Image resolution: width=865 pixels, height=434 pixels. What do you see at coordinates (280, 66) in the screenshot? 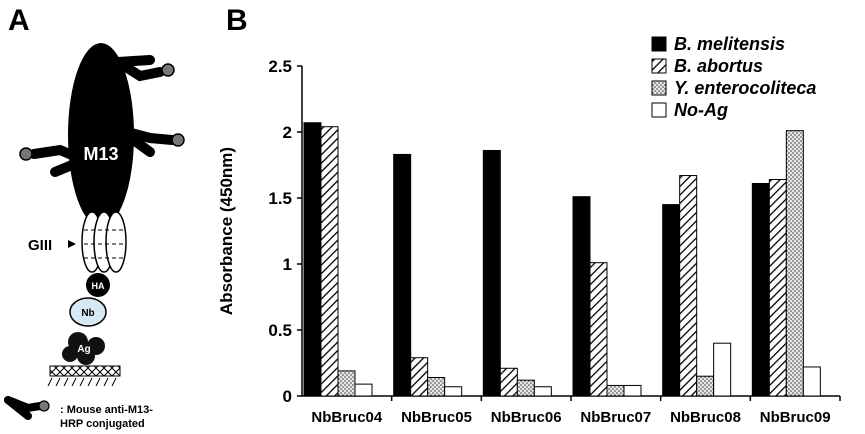
I see `y-tick-label: 2.5` at bounding box center [280, 66].